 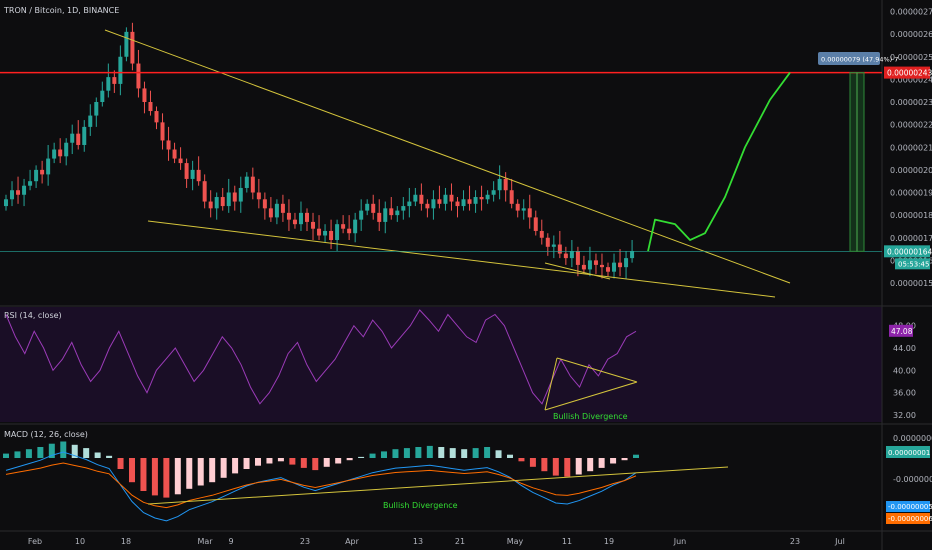 I want to click on rsi-annotation: Bullish Divergence, so click(x=590, y=416).